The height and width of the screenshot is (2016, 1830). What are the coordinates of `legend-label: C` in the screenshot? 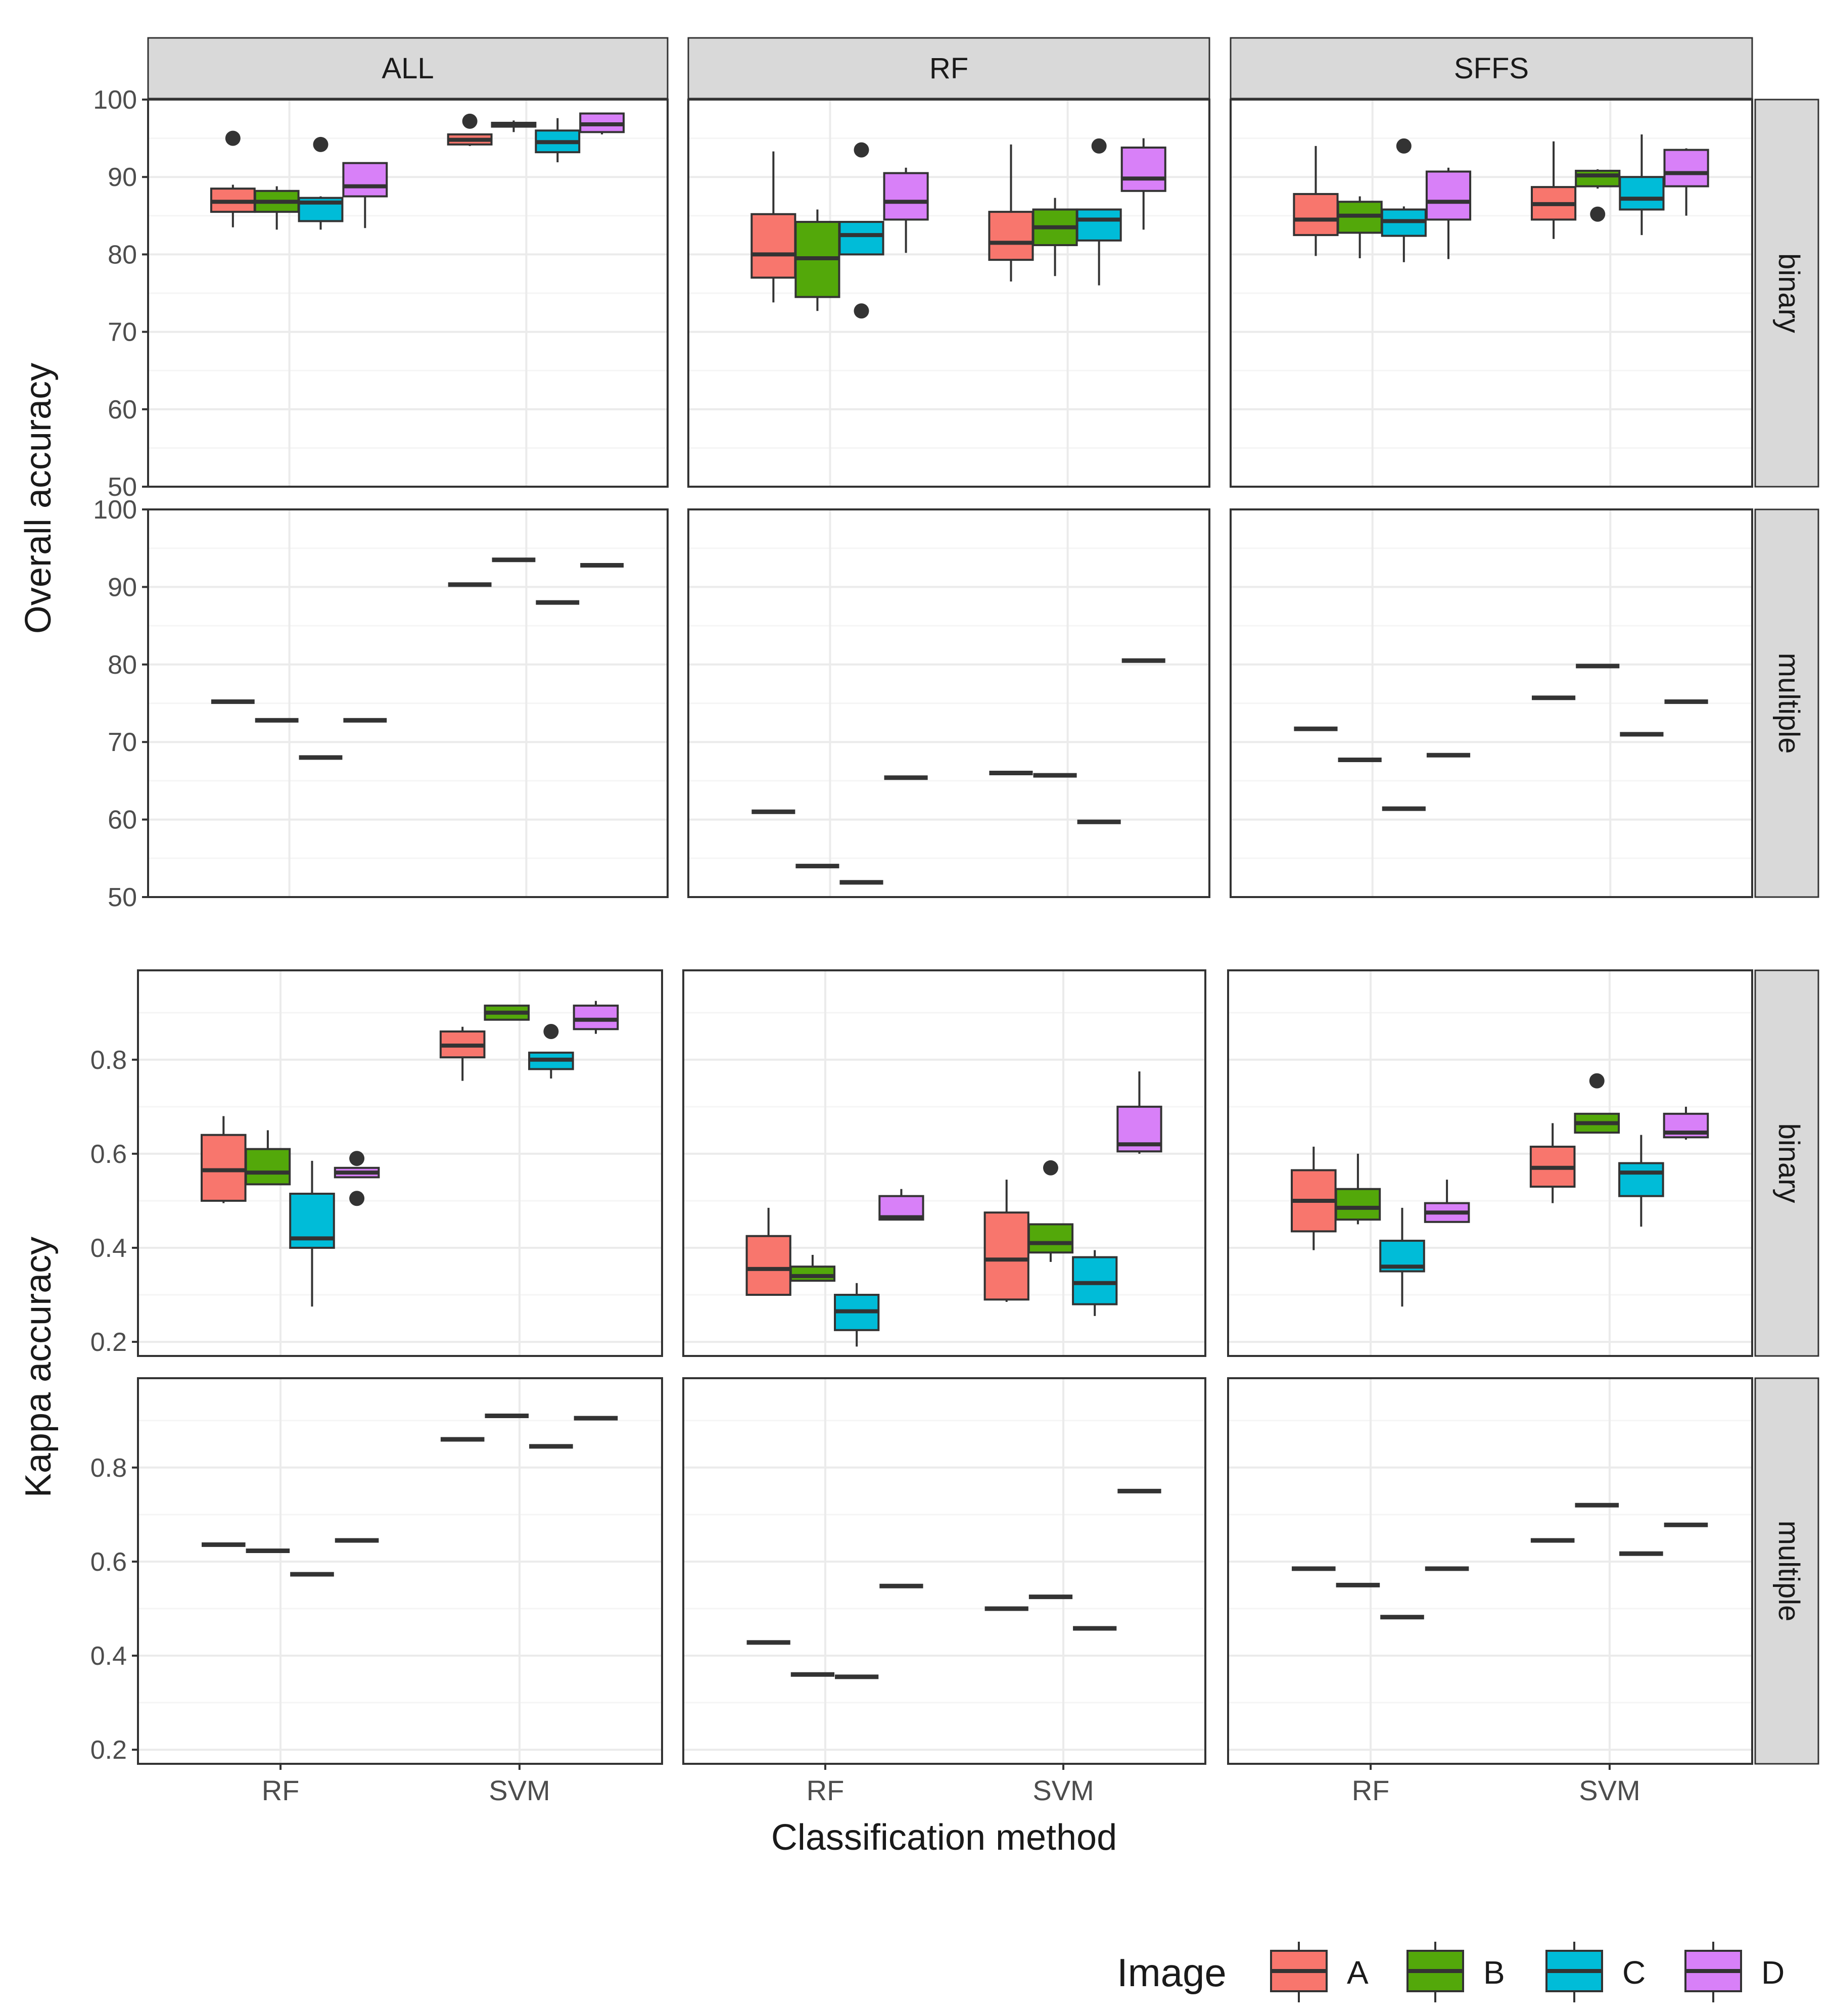 It's located at (1634, 1972).